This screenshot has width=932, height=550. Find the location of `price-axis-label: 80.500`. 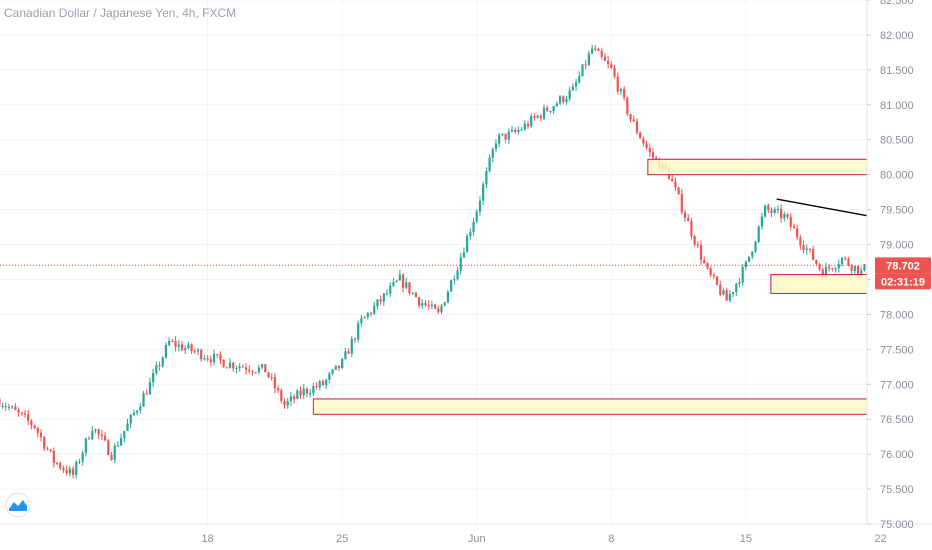

price-axis-label: 80.500 is located at coordinates (897, 141).